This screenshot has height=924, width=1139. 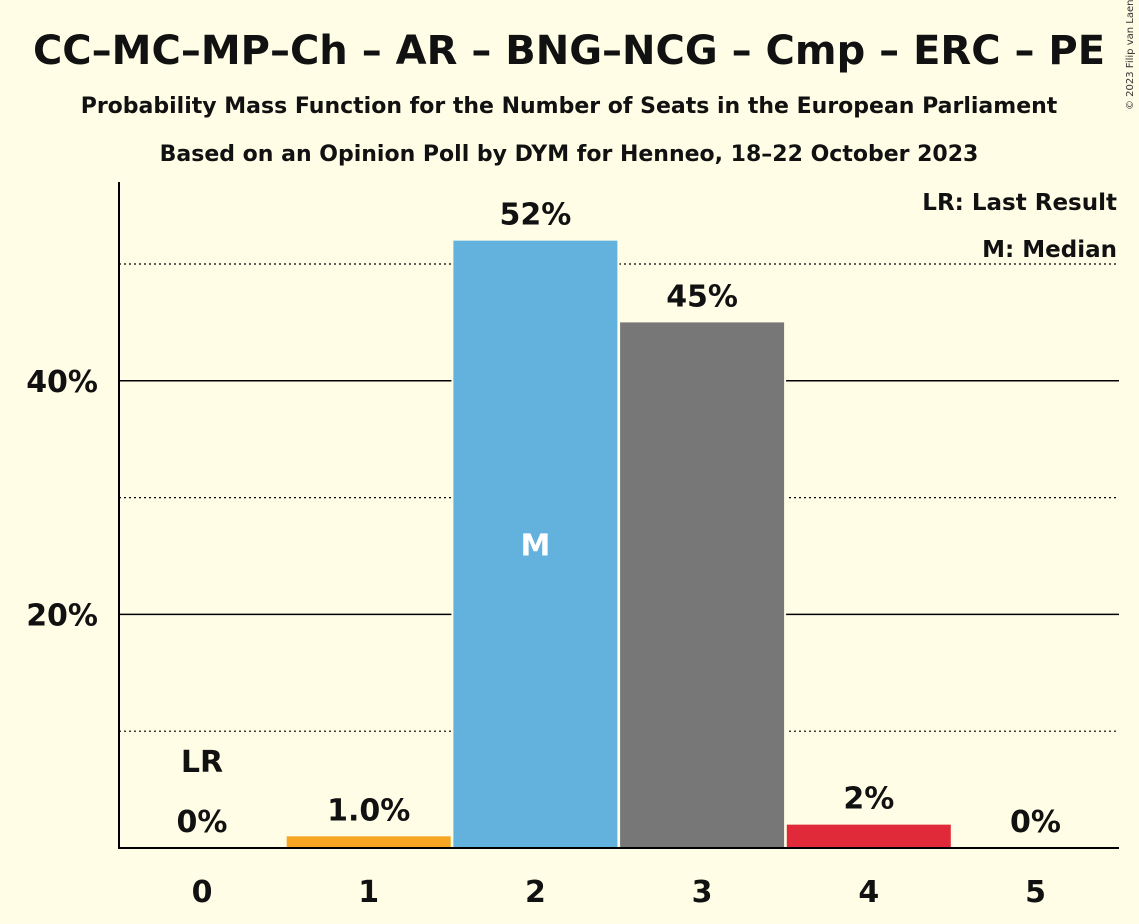 What do you see at coordinates (868, 799) in the screenshot?
I see `value-label: 2%` at bounding box center [868, 799].